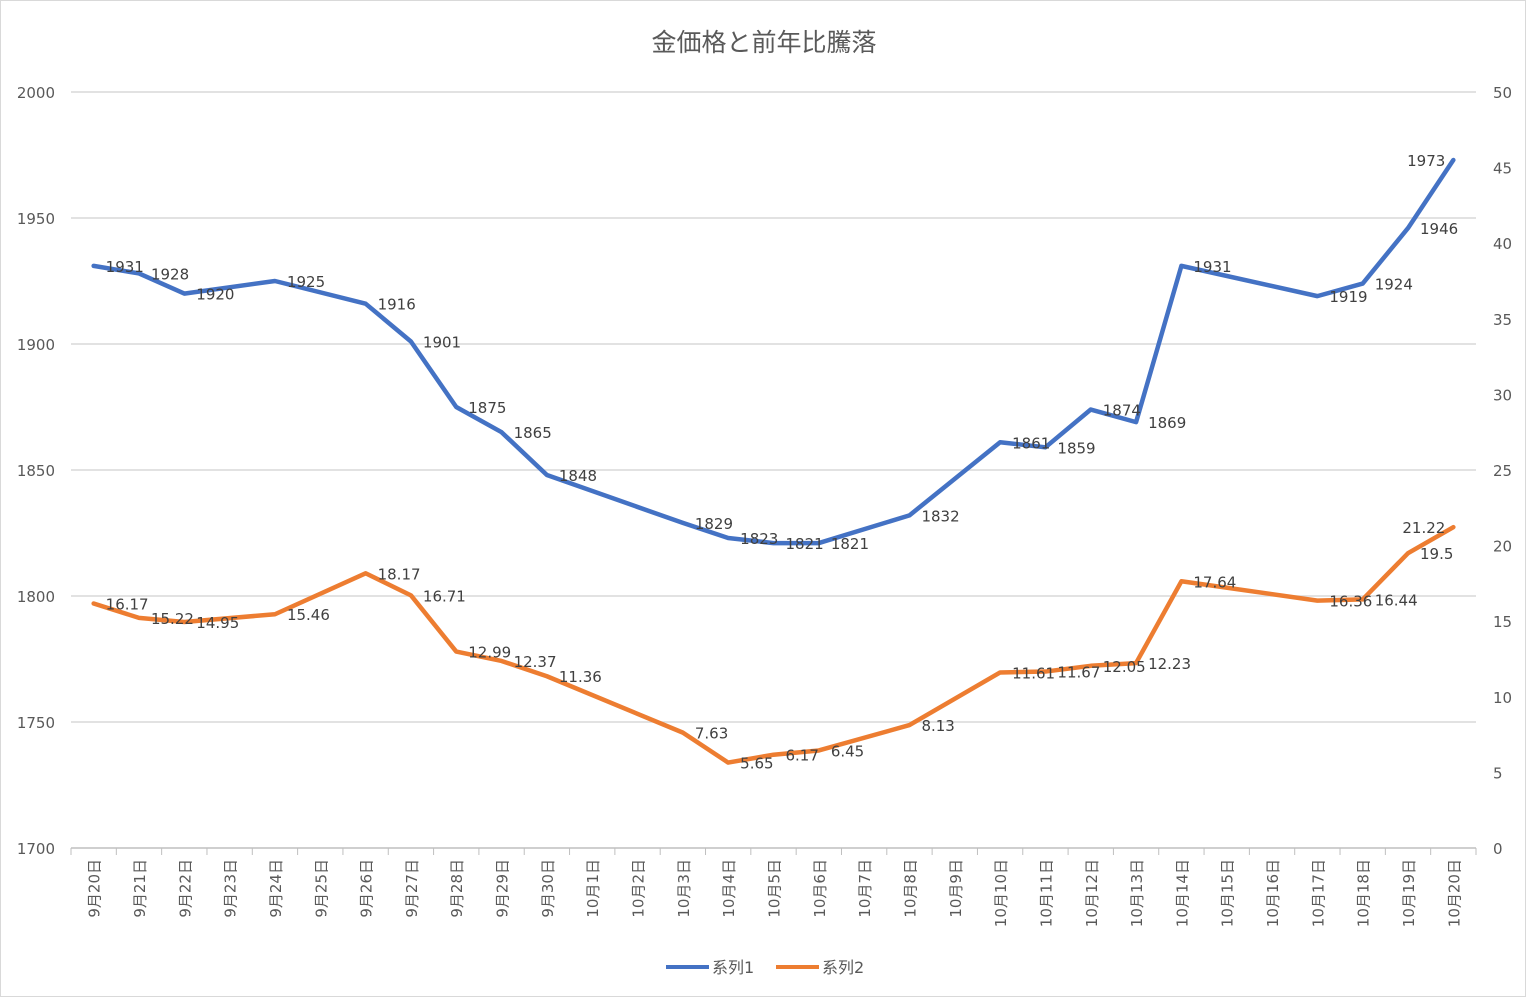  I want to click on data-label: 1861, so click(1031, 443).